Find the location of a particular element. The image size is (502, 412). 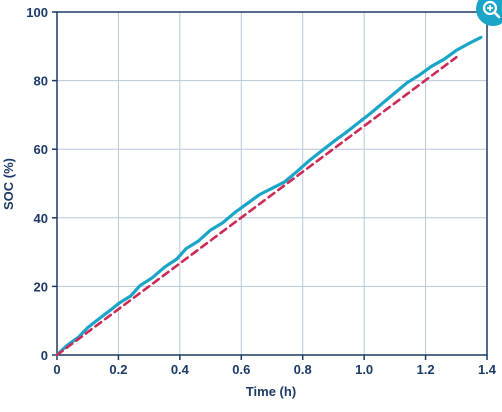

x-tick-label: 1.2 is located at coordinates (426, 369).